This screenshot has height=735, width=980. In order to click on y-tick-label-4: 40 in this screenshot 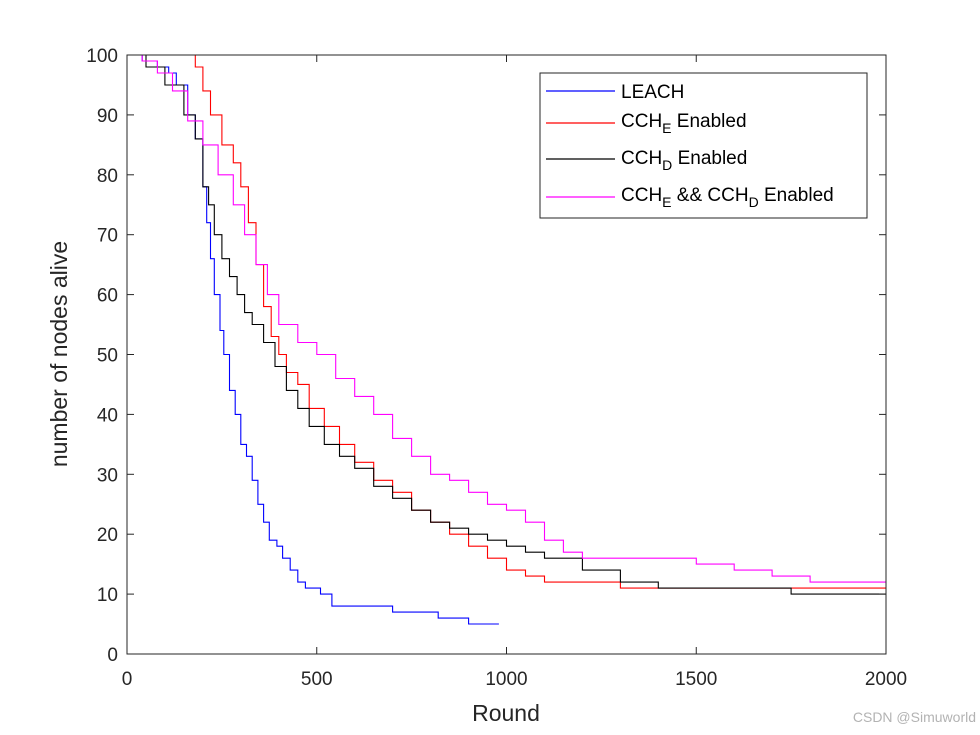, I will do `click(107, 415)`.